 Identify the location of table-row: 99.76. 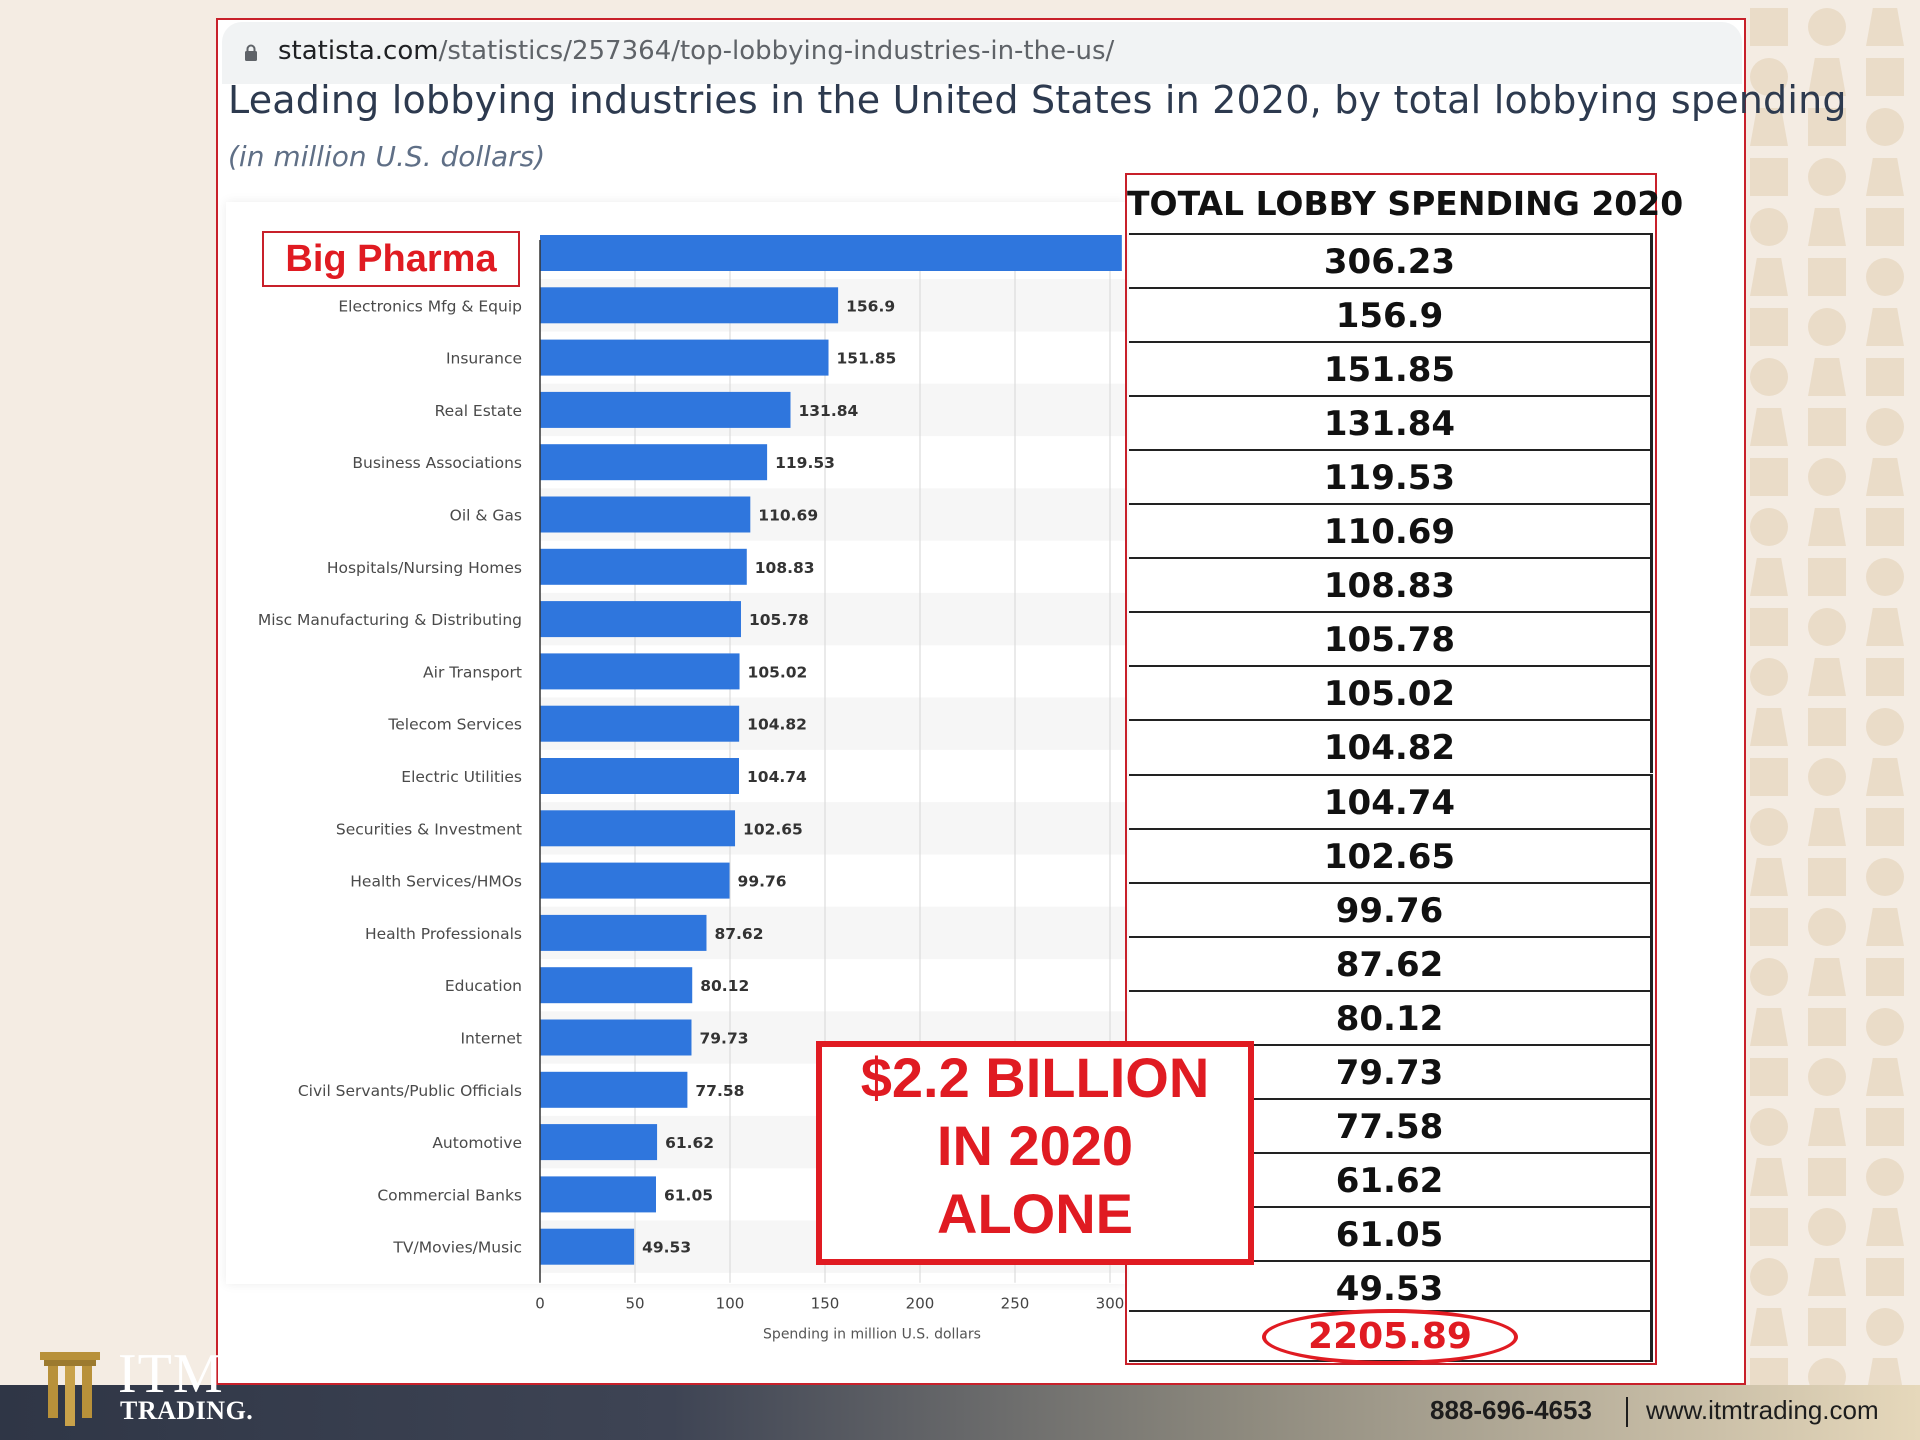
(1391, 908).